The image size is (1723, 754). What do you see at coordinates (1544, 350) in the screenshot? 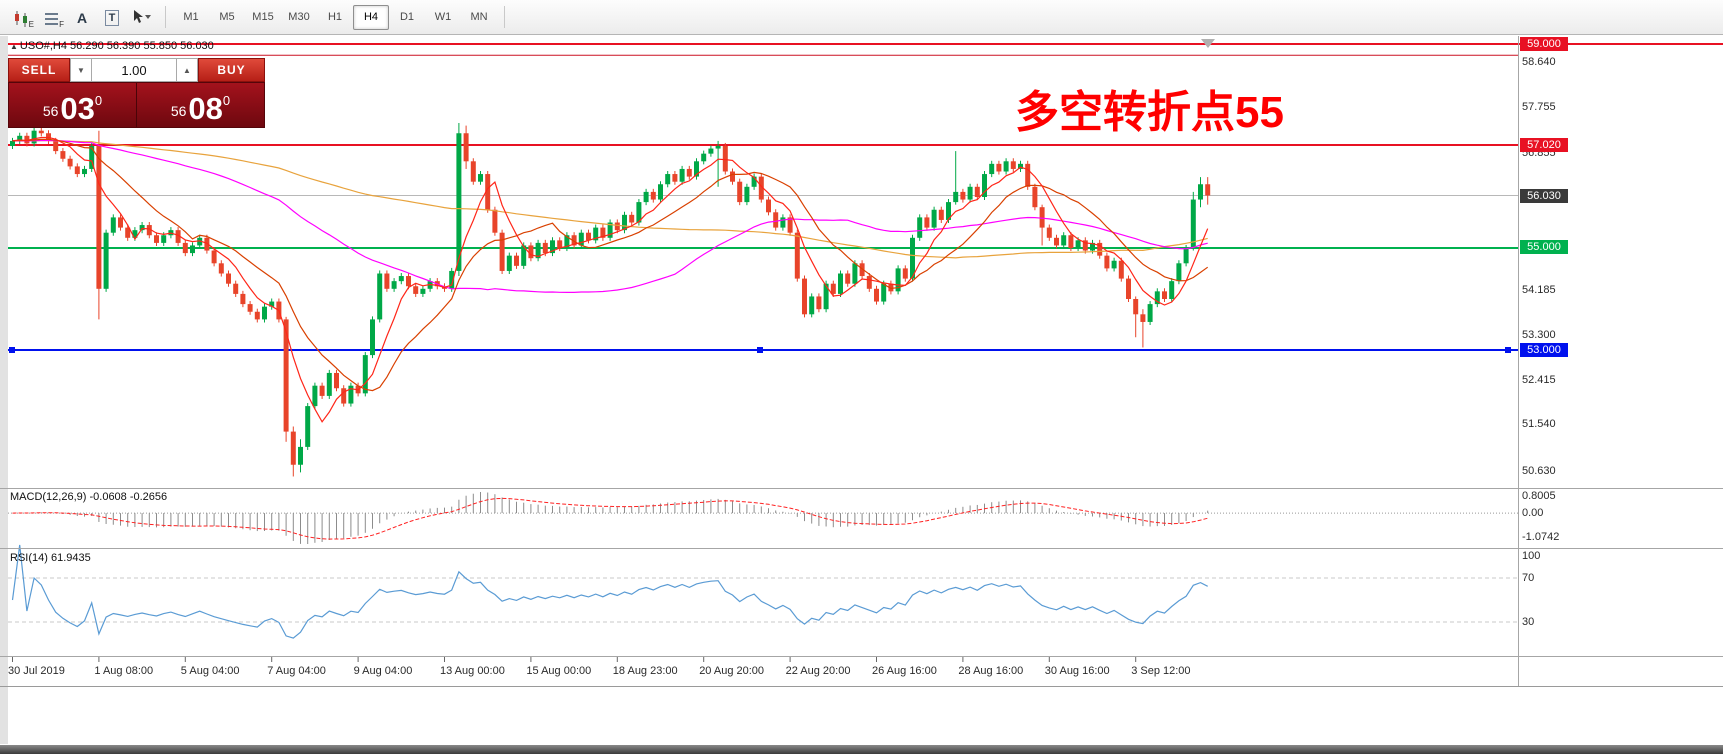
I see `price-badge-53000: 53.000` at bounding box center [1544, 350].